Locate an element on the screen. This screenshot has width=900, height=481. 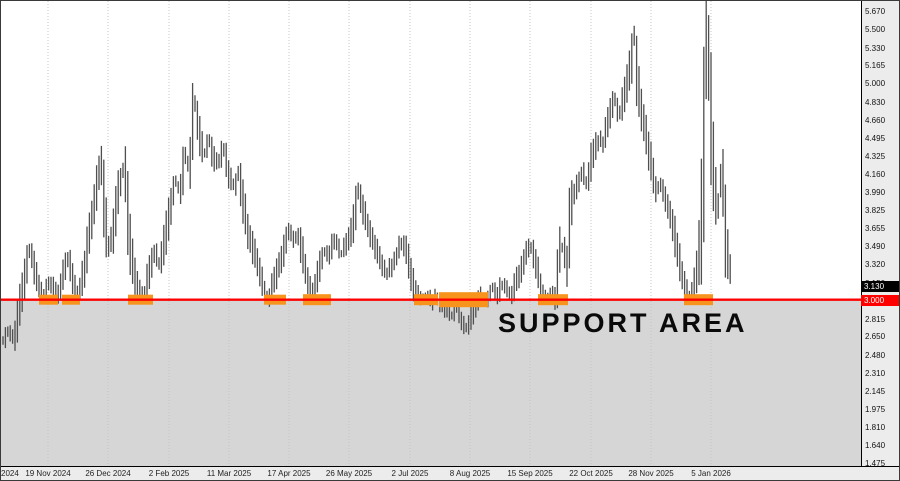
date-axis-label: 2 Jul 2025 is located at coordinates (410, 473).